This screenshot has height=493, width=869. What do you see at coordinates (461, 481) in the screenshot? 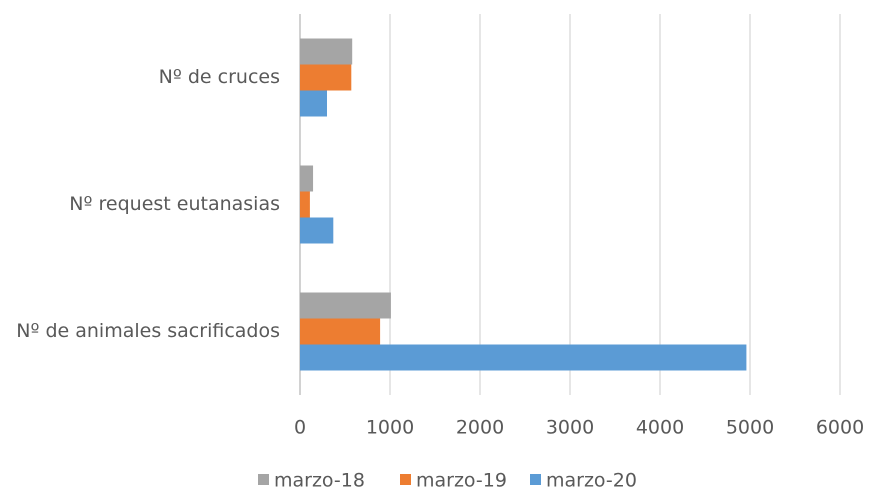
I see `legend-label: marzo-19` at bounding box center [461, 481].